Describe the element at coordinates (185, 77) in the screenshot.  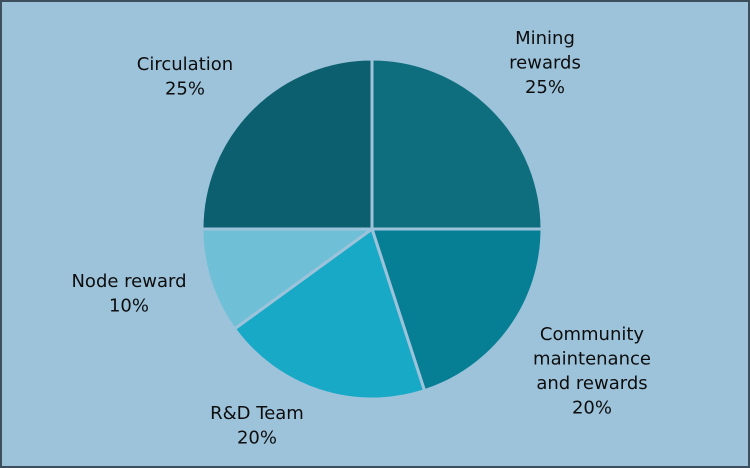
I see `slice-label-circulation: Circulation 25%` at that location.